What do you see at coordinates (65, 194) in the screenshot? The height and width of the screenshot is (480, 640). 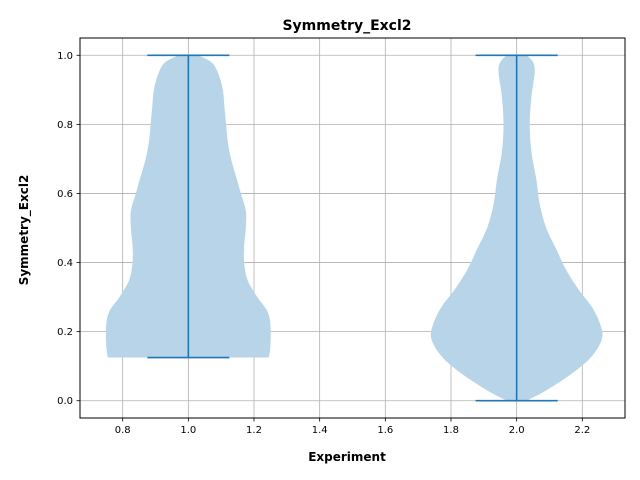 I see `y-tick-label: 0.6` at bounding box center [65, 194].